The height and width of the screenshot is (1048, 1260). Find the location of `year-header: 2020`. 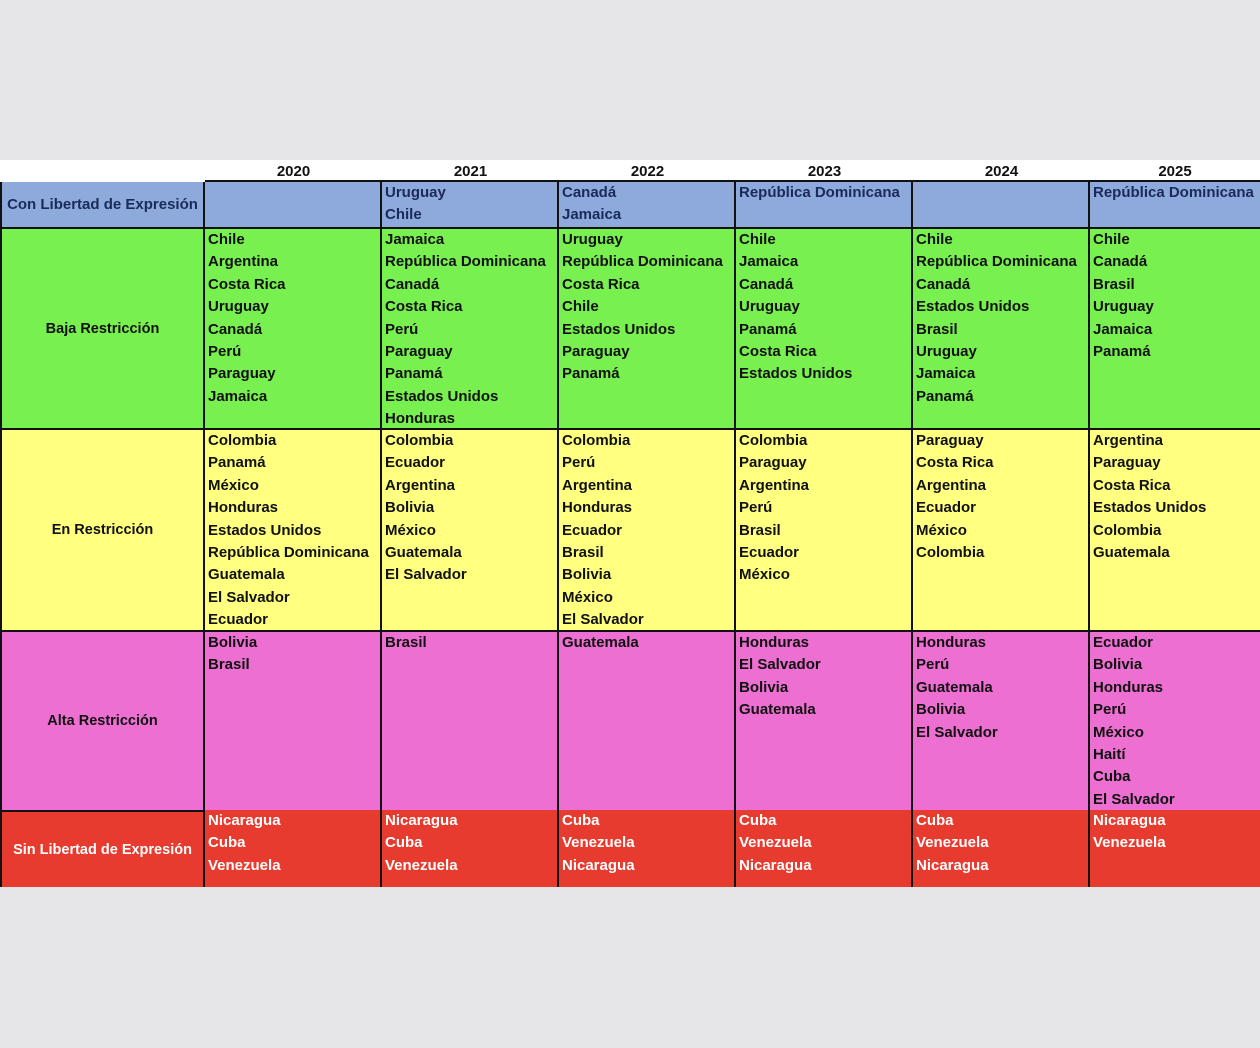

year-header: 2020 is located at coordinates (293, 171).